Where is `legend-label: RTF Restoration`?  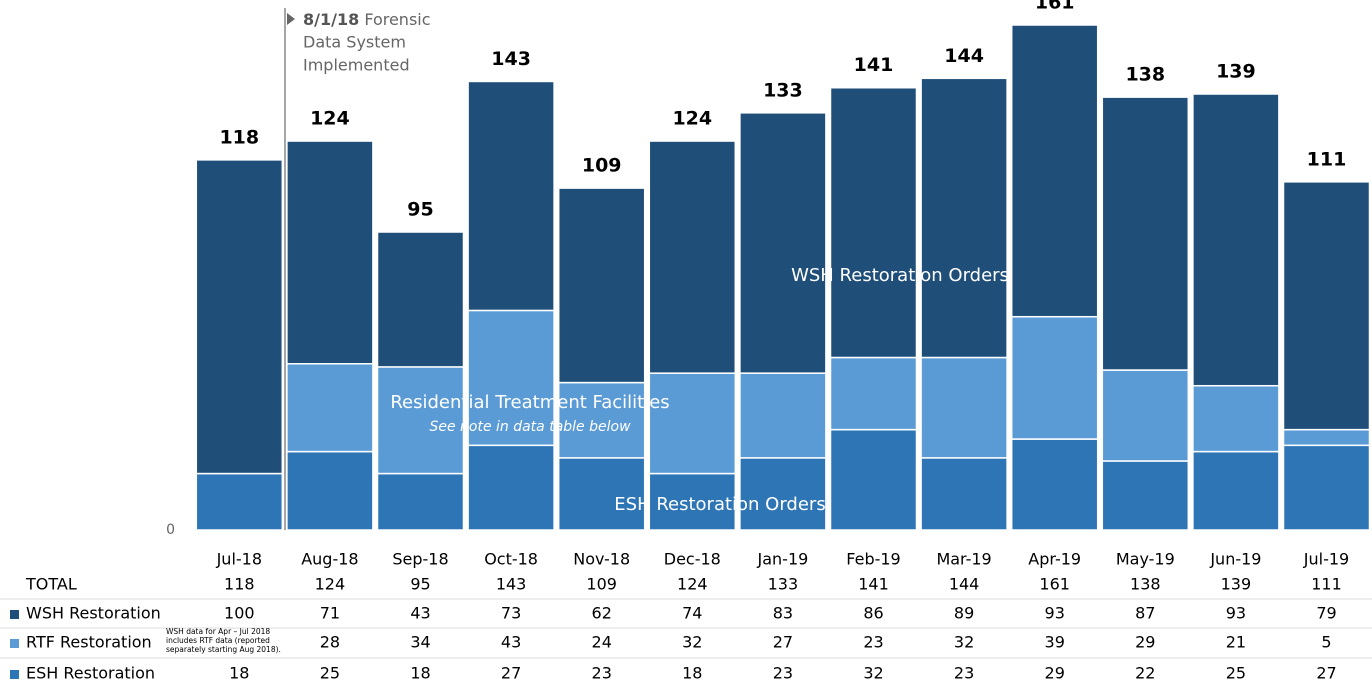 legend-label: RTF Restoration is located at coordinates (89, 642).